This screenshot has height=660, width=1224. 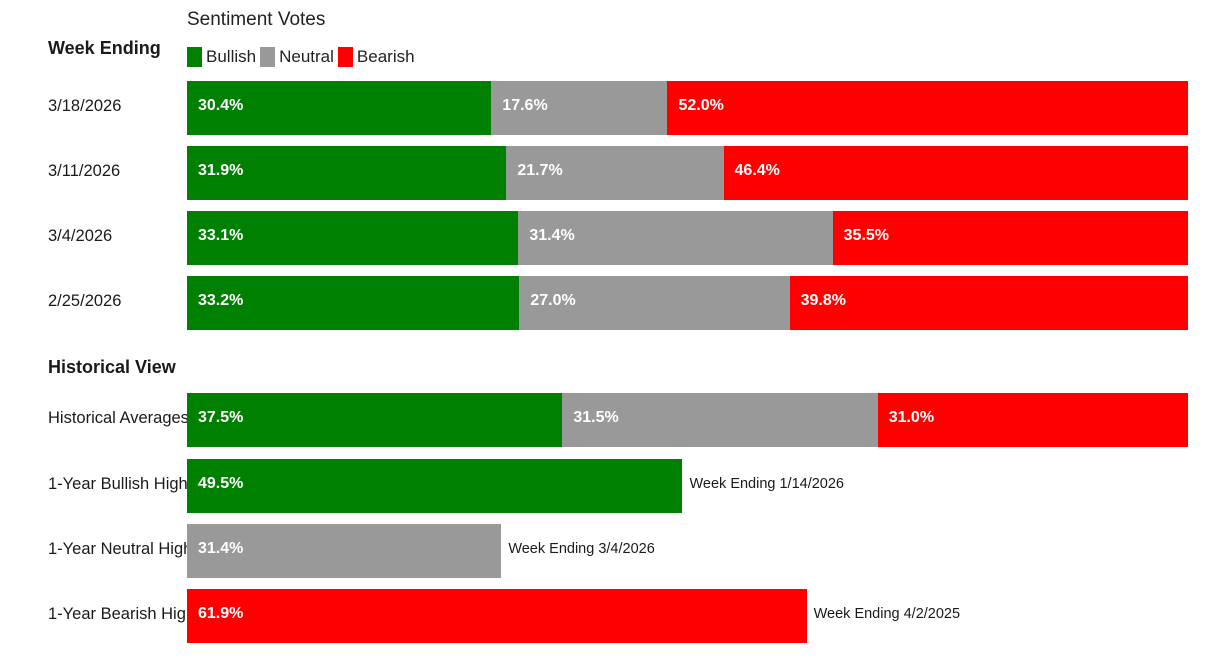 What do you see at coordinates (435, 486) in the screenshot?
I see `bar-bullish-high` at bounding box center [435, 486].